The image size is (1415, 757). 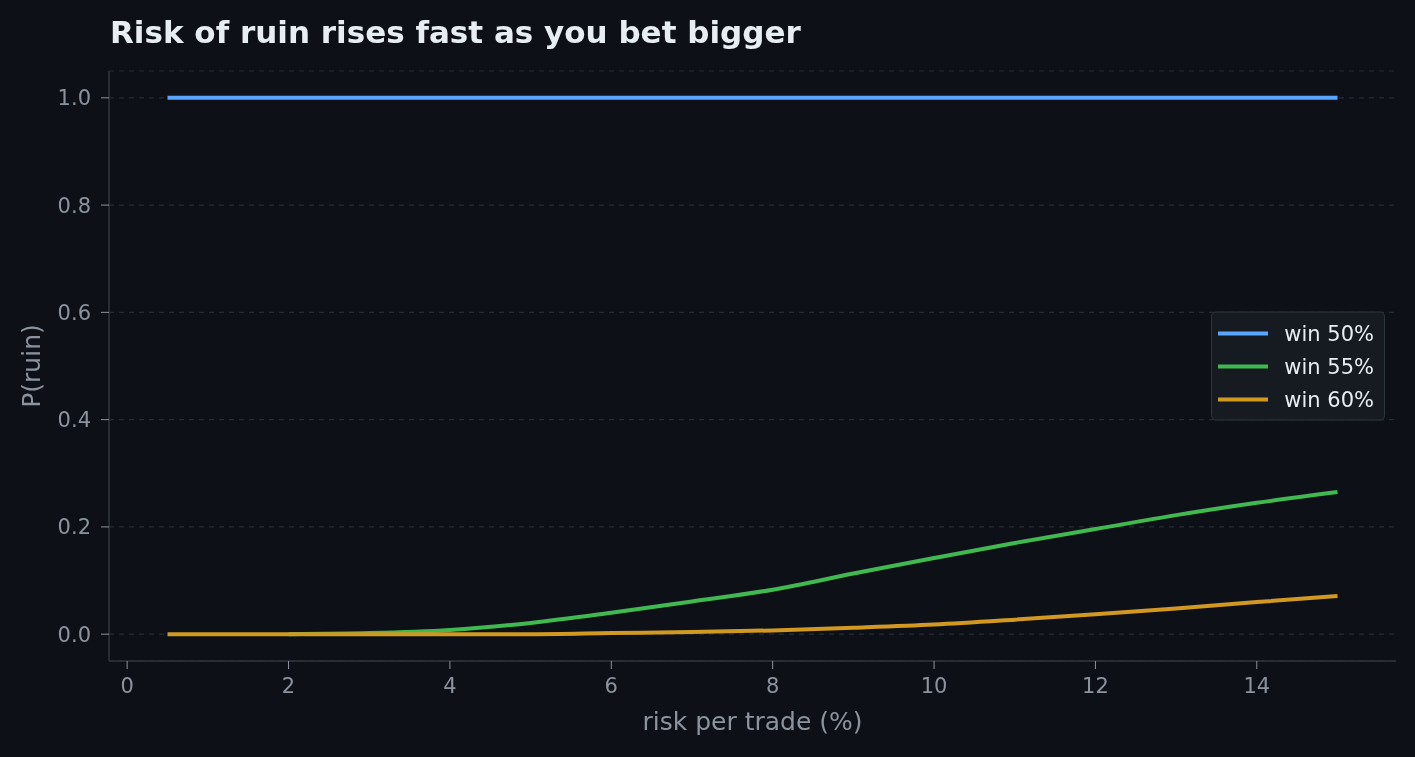 What do you see at coordinates (74, 527) in the screenshot?
I see `y-tick-label: 0.2` at bounding box center [74, 527].